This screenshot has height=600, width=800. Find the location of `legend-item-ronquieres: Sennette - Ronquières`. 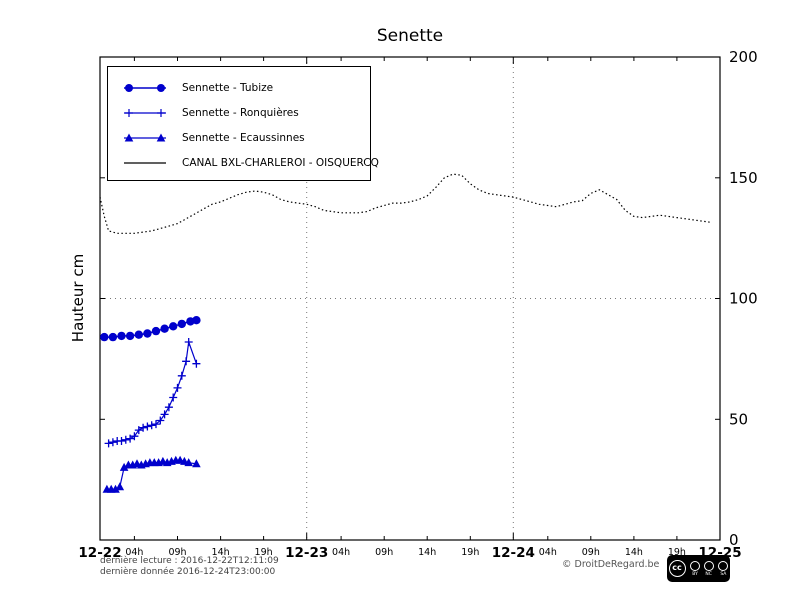

legend-item-ronquieres: Sennette - Ronquières is located at coordinates (239, 112).